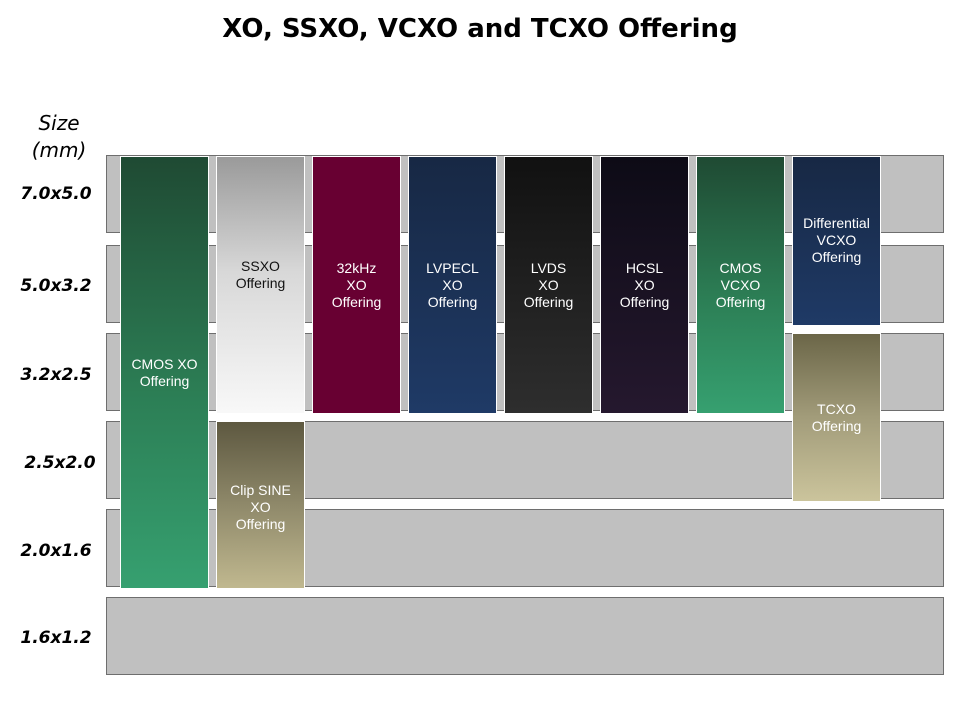 This screenshot has height=720, width=960. I want to click on row-label-3-2x2-5: 3.2x2.5, so click(56, 375).